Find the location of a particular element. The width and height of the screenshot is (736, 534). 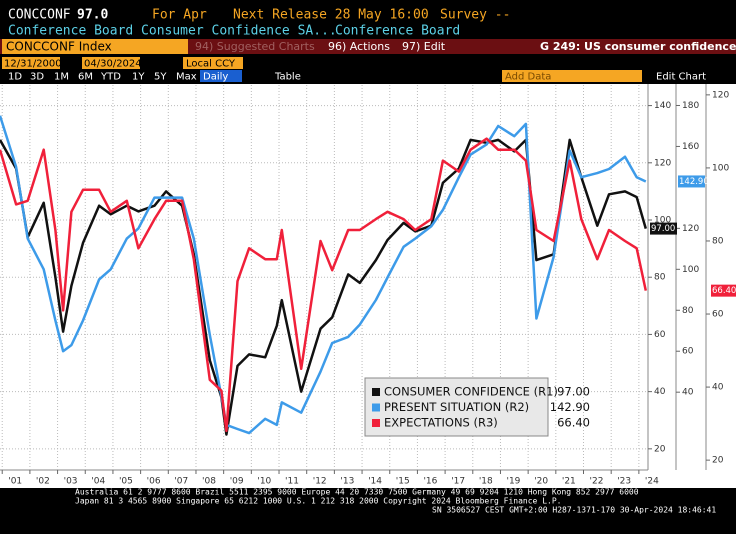

end-date-box is located at coordinates (111, 63).